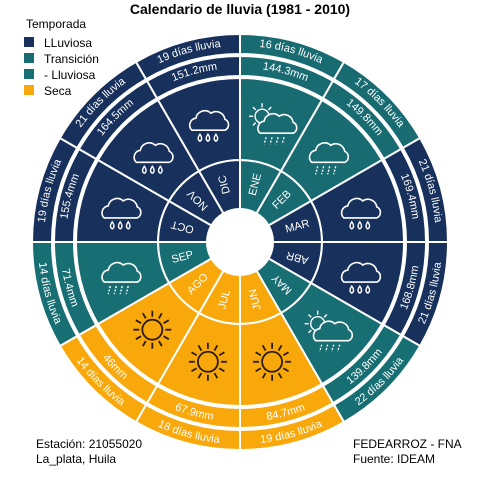 This screenshot has width=480, height=480. I want to click on center-hole, so click(240, 242).